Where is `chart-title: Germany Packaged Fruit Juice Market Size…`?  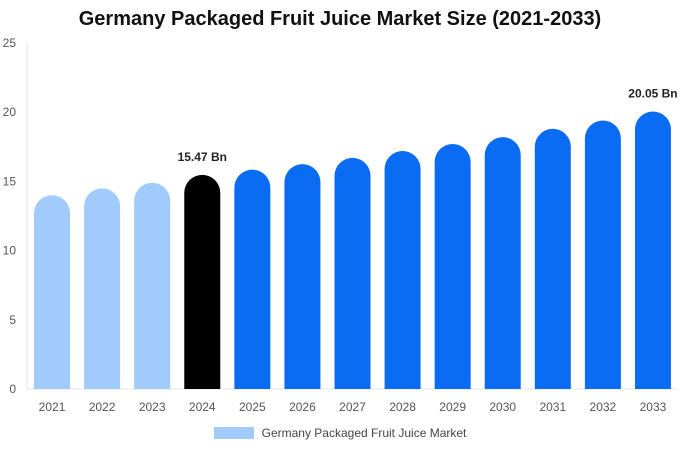
chart-title: Germany Packaged Fruit Juice Market Size… is located at coordinates (340, 19).